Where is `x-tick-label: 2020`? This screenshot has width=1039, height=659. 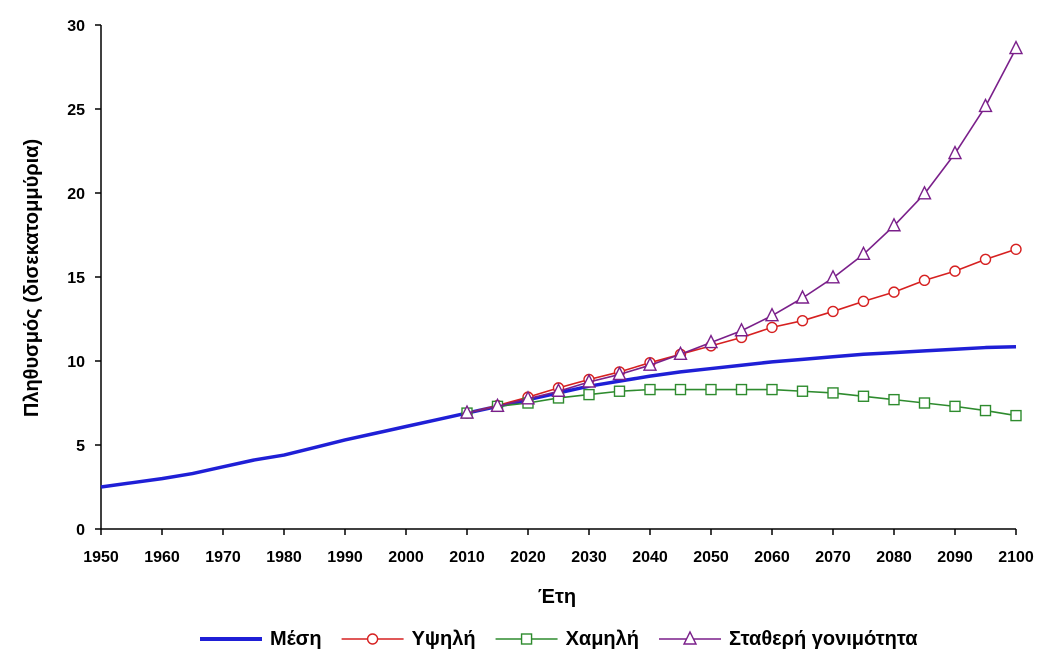 x-tick-label: 2020 is located at coordinates (528, 557).